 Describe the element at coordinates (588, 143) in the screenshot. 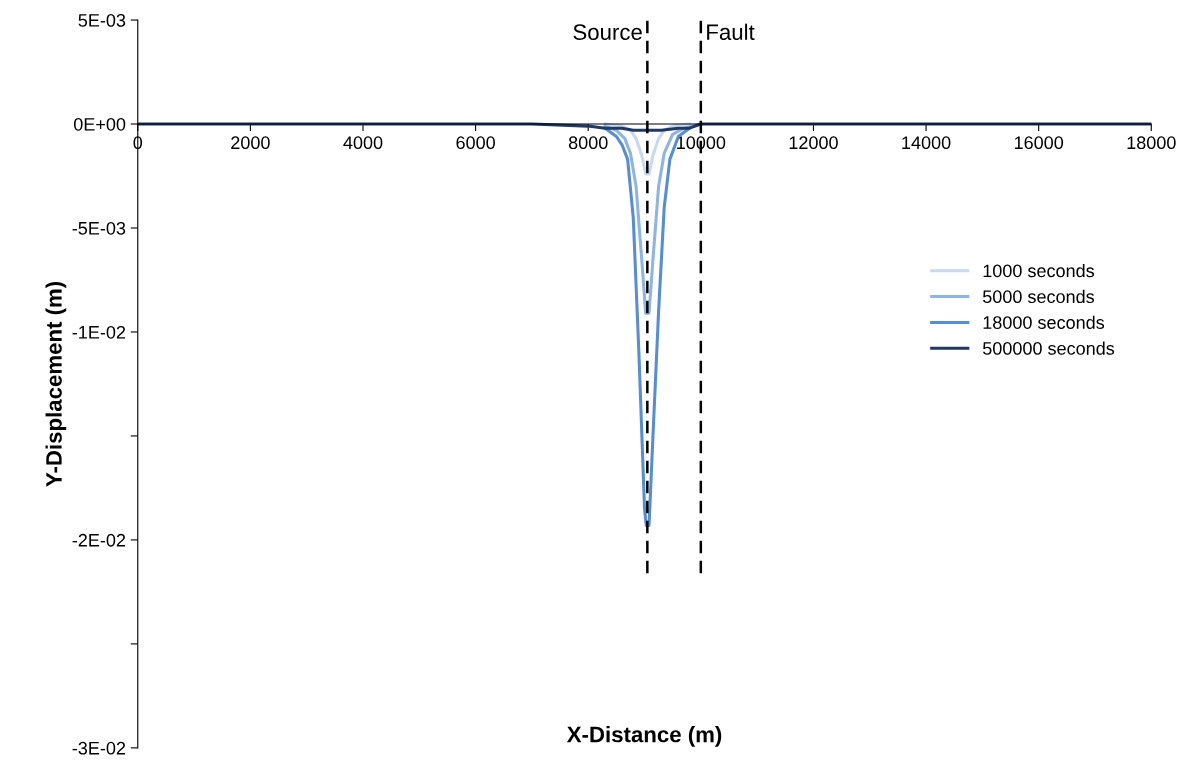

I see `x-tick-label: 8000` at that location.